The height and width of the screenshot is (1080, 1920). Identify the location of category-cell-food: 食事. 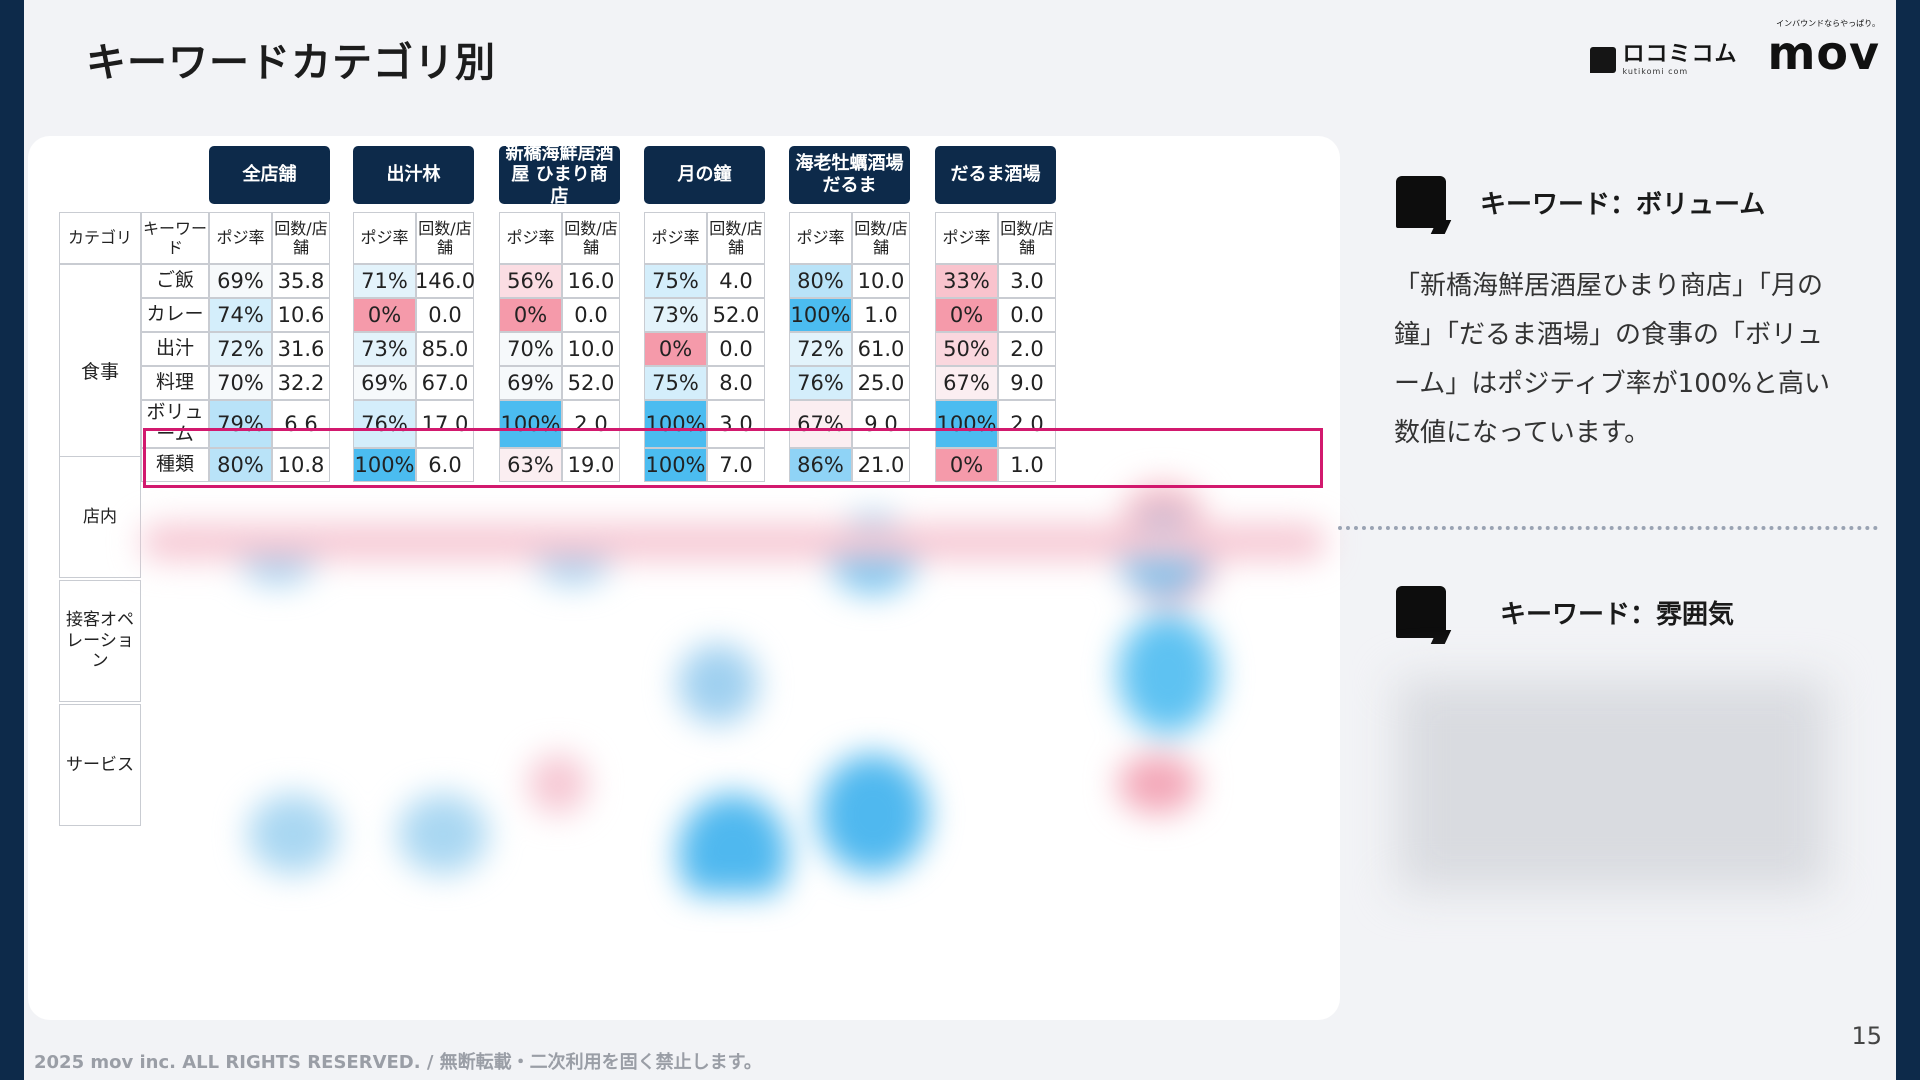
(100, 373).